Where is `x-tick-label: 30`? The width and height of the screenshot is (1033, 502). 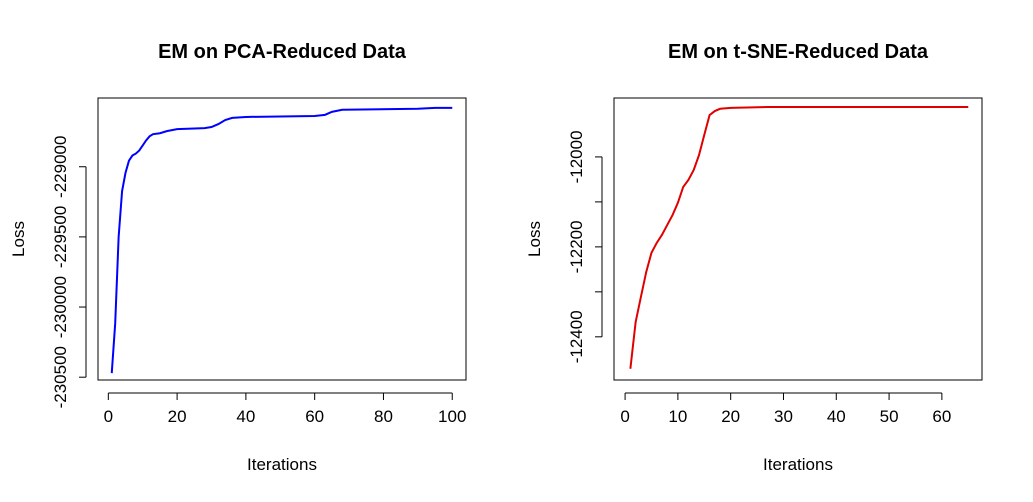 x-tick-label: 30 is located at coordinates (783, 416).